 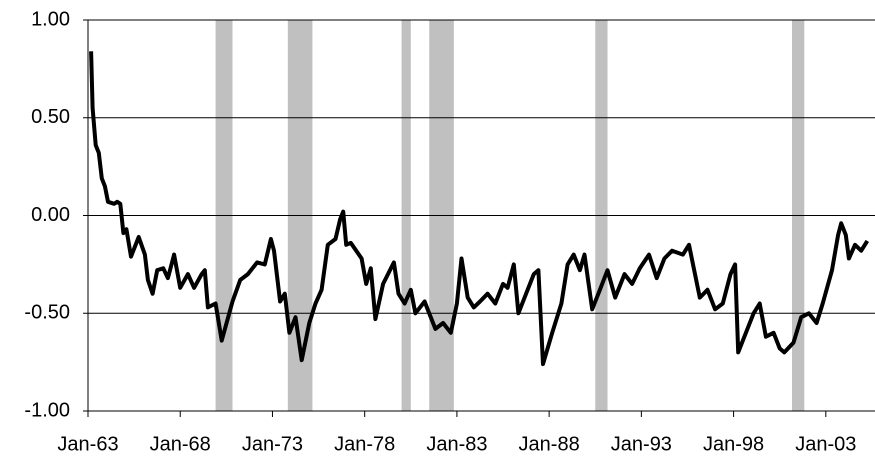 I want to click on x-tick-label: Jan-88, so click(x=549, y=444).